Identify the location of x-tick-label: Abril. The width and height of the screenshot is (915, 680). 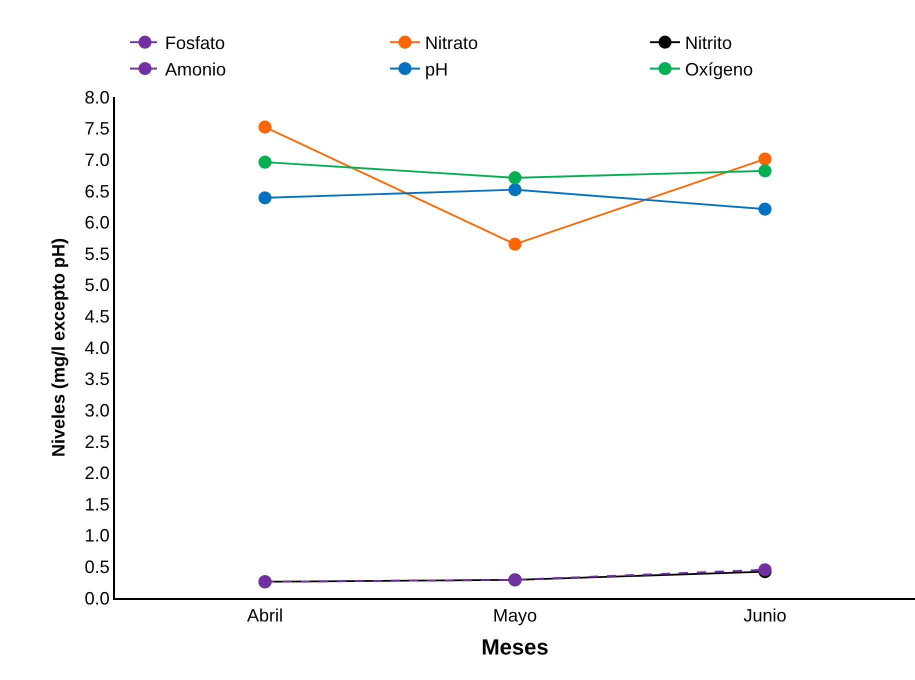
(265, 615).